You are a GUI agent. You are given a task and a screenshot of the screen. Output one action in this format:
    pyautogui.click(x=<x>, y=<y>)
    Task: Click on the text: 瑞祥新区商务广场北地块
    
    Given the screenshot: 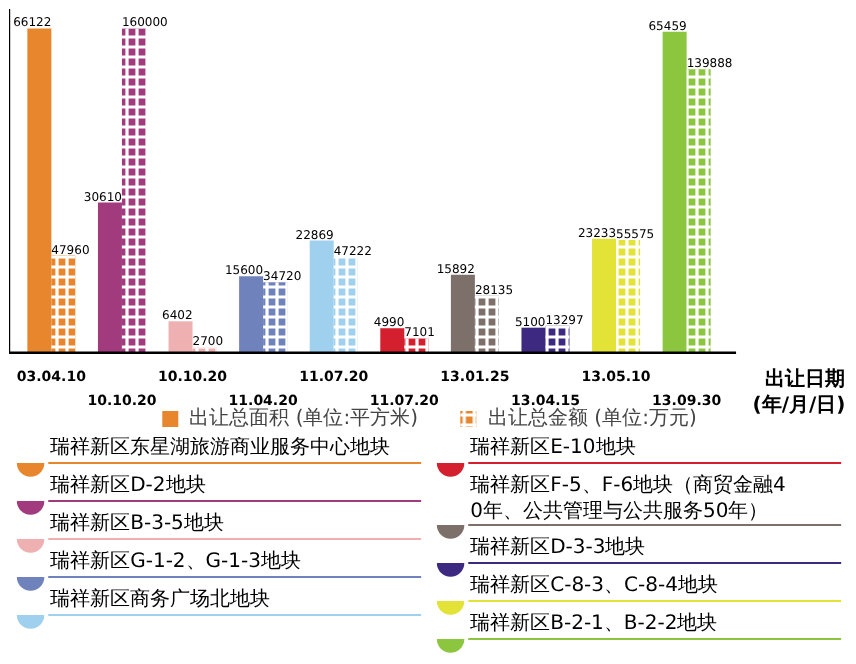 What is the action you would take?
    pyautogui.click(x=160, y=599)
    